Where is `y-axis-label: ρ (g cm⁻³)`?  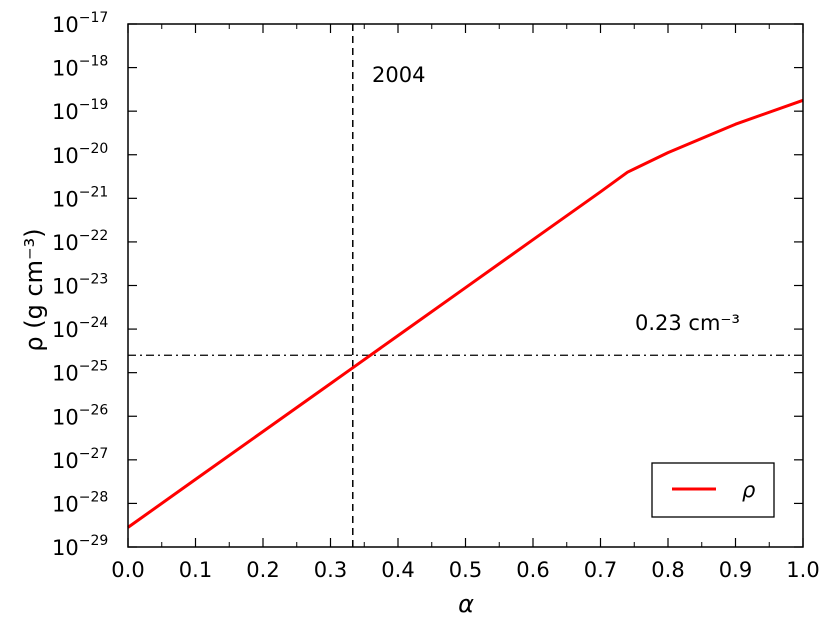 y-axis-label: ρ (g cm⁻³) is located at coordinates (34, 289).